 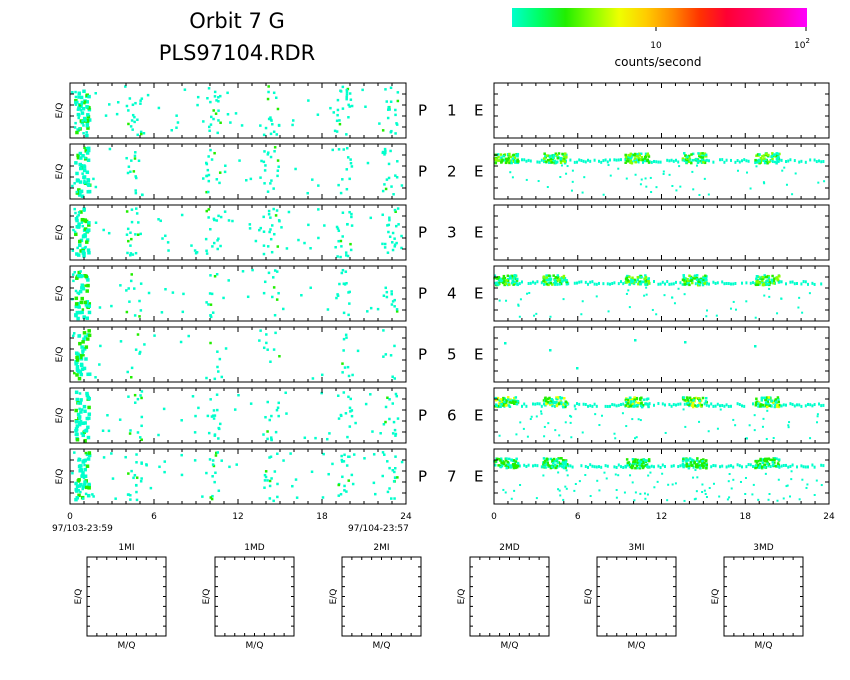 I want to click on row-label-e: E, so click(x=478, y=111).